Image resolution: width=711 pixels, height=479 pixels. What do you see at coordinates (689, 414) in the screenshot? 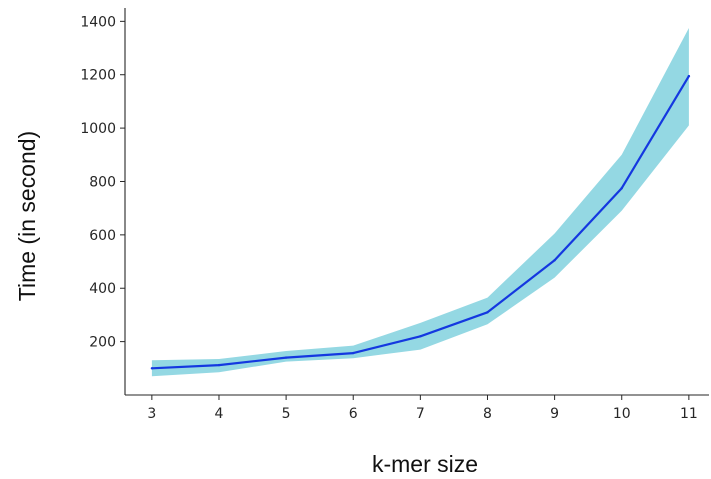
I see `x-tick-label: 11` at bounding box center [689, 414].